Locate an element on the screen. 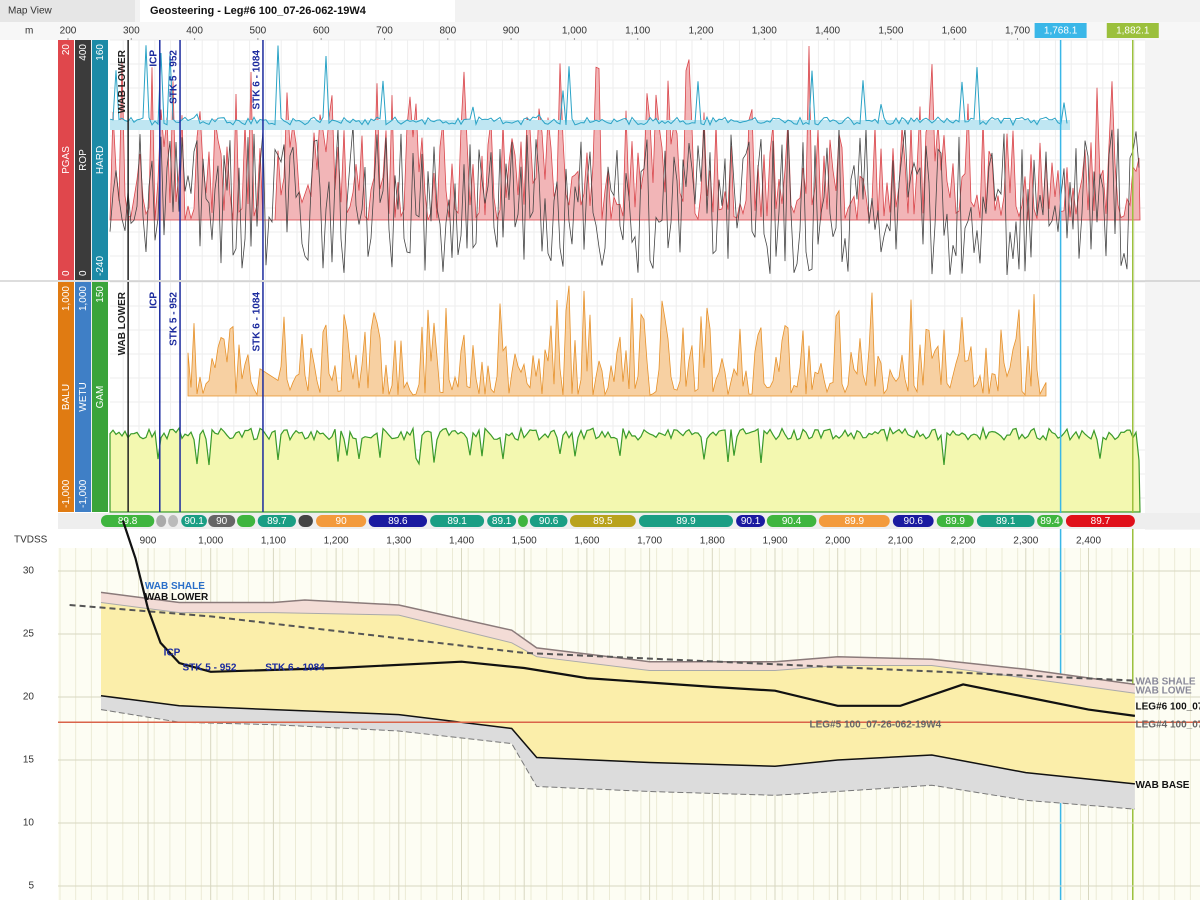 This screenshot has width=1200, height=900. section-x-label: 1,500 is located at coordinates (524, 541).